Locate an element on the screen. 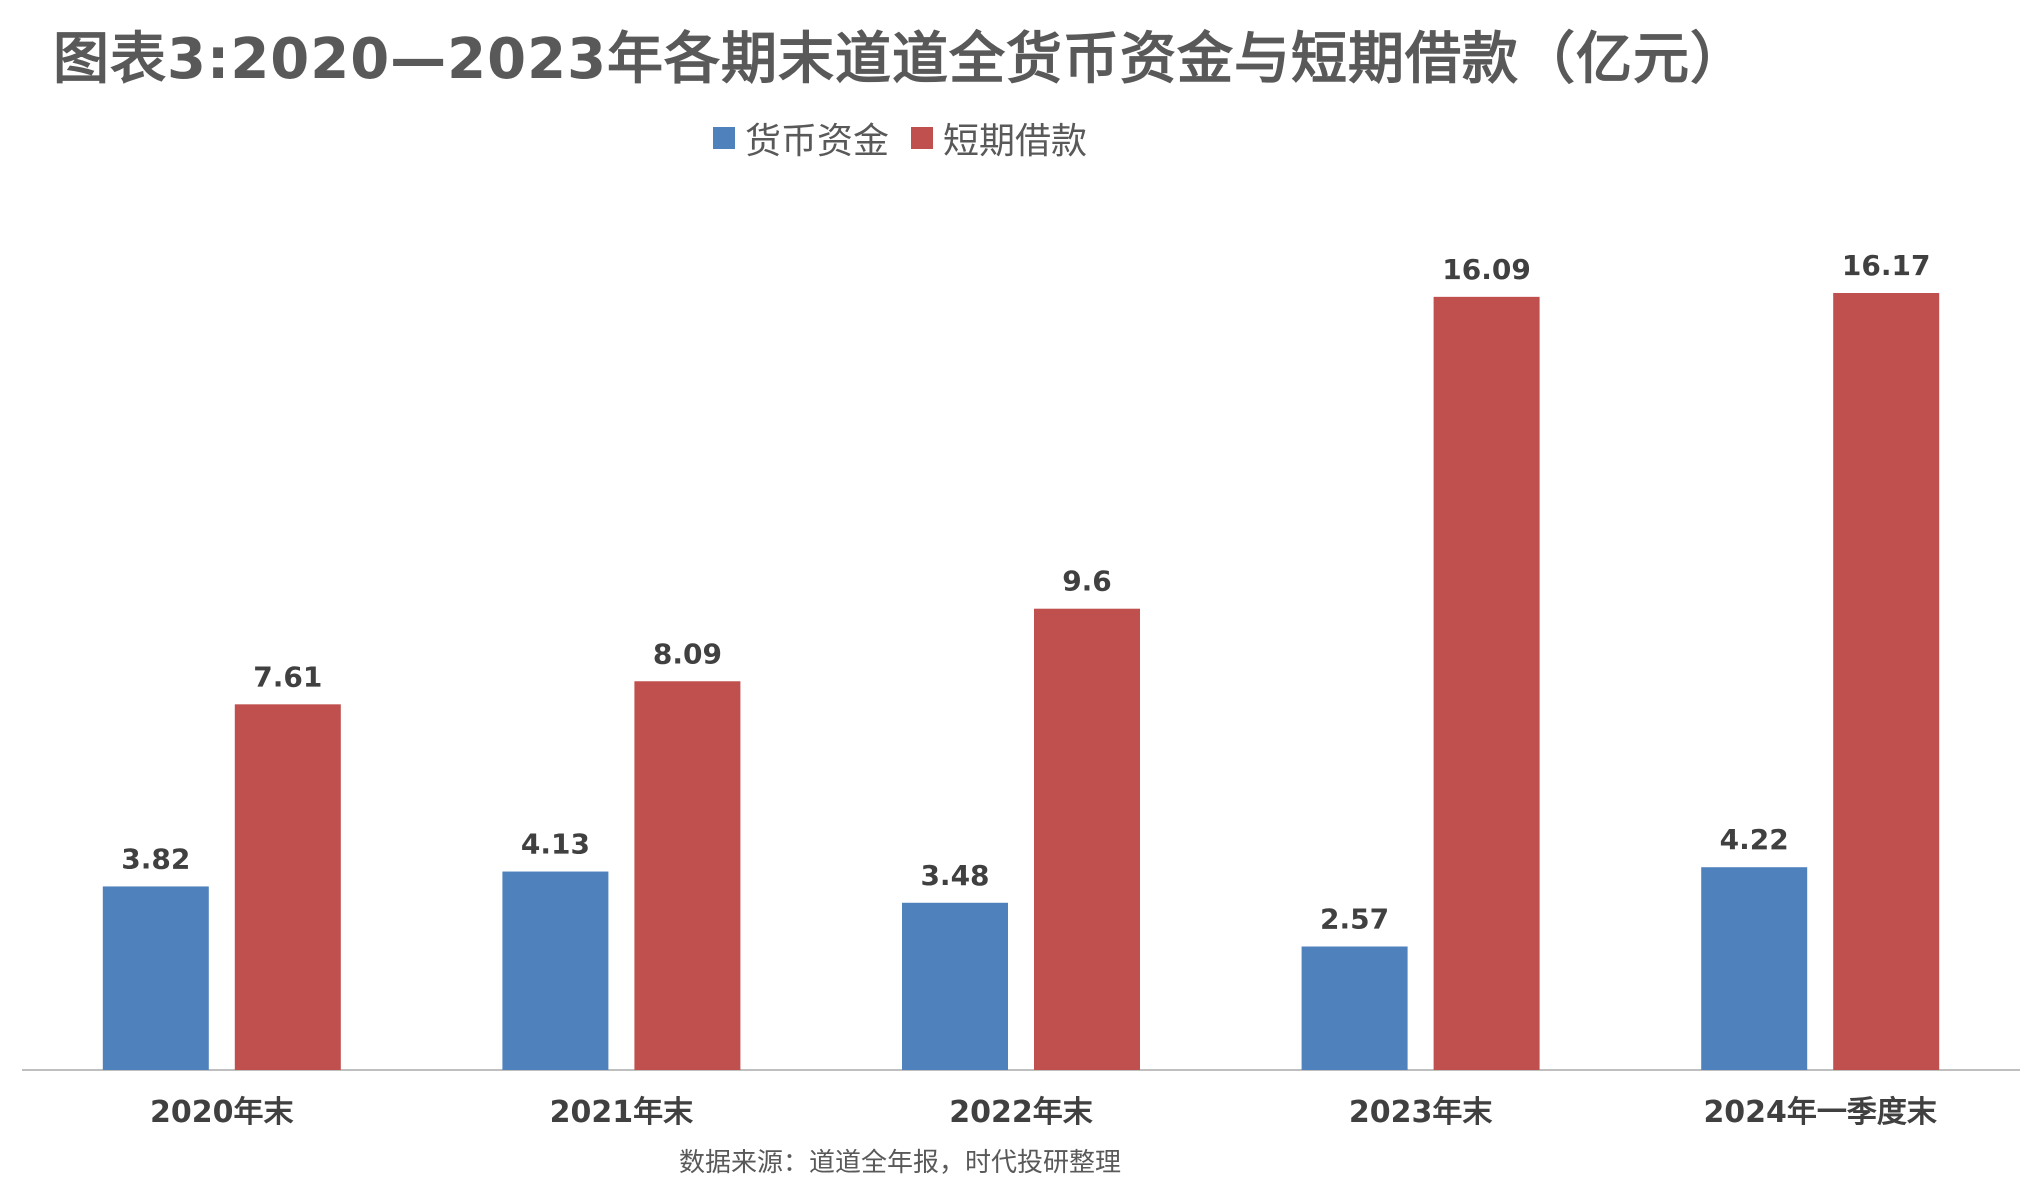 This screenshot has height=1200, width=2035. data-label-cash-4: 4.22 is located at coordinates (1754, 839).